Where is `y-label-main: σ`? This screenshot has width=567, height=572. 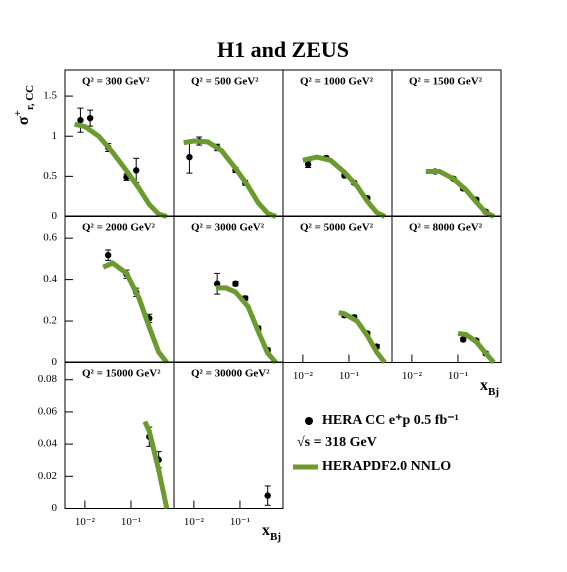
y-label-main: σ is located at coordinates (23, 120).